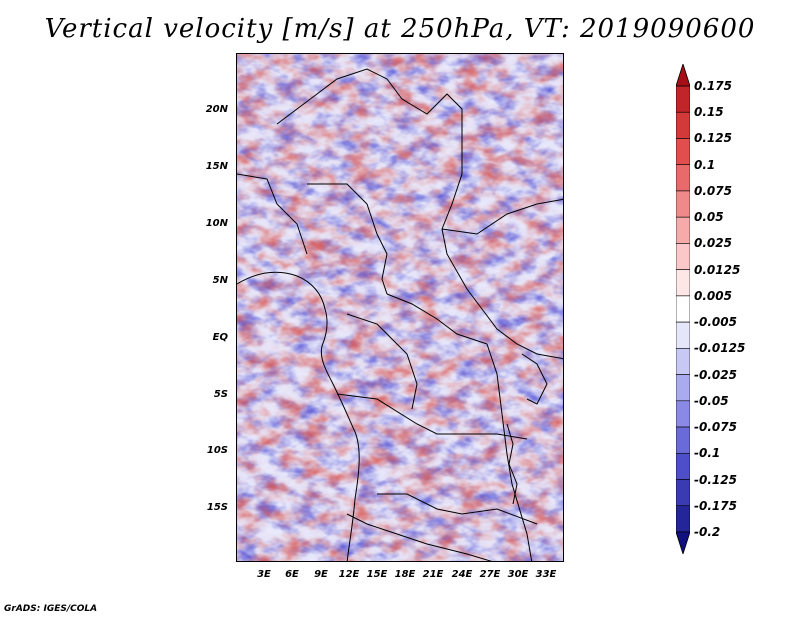 The image size is (800, 618). What do you see at coordinates (51, 609) in the screenshot?
I see `credit-label: GrADS: IGES/COLA` at bounding box center [51, 609].